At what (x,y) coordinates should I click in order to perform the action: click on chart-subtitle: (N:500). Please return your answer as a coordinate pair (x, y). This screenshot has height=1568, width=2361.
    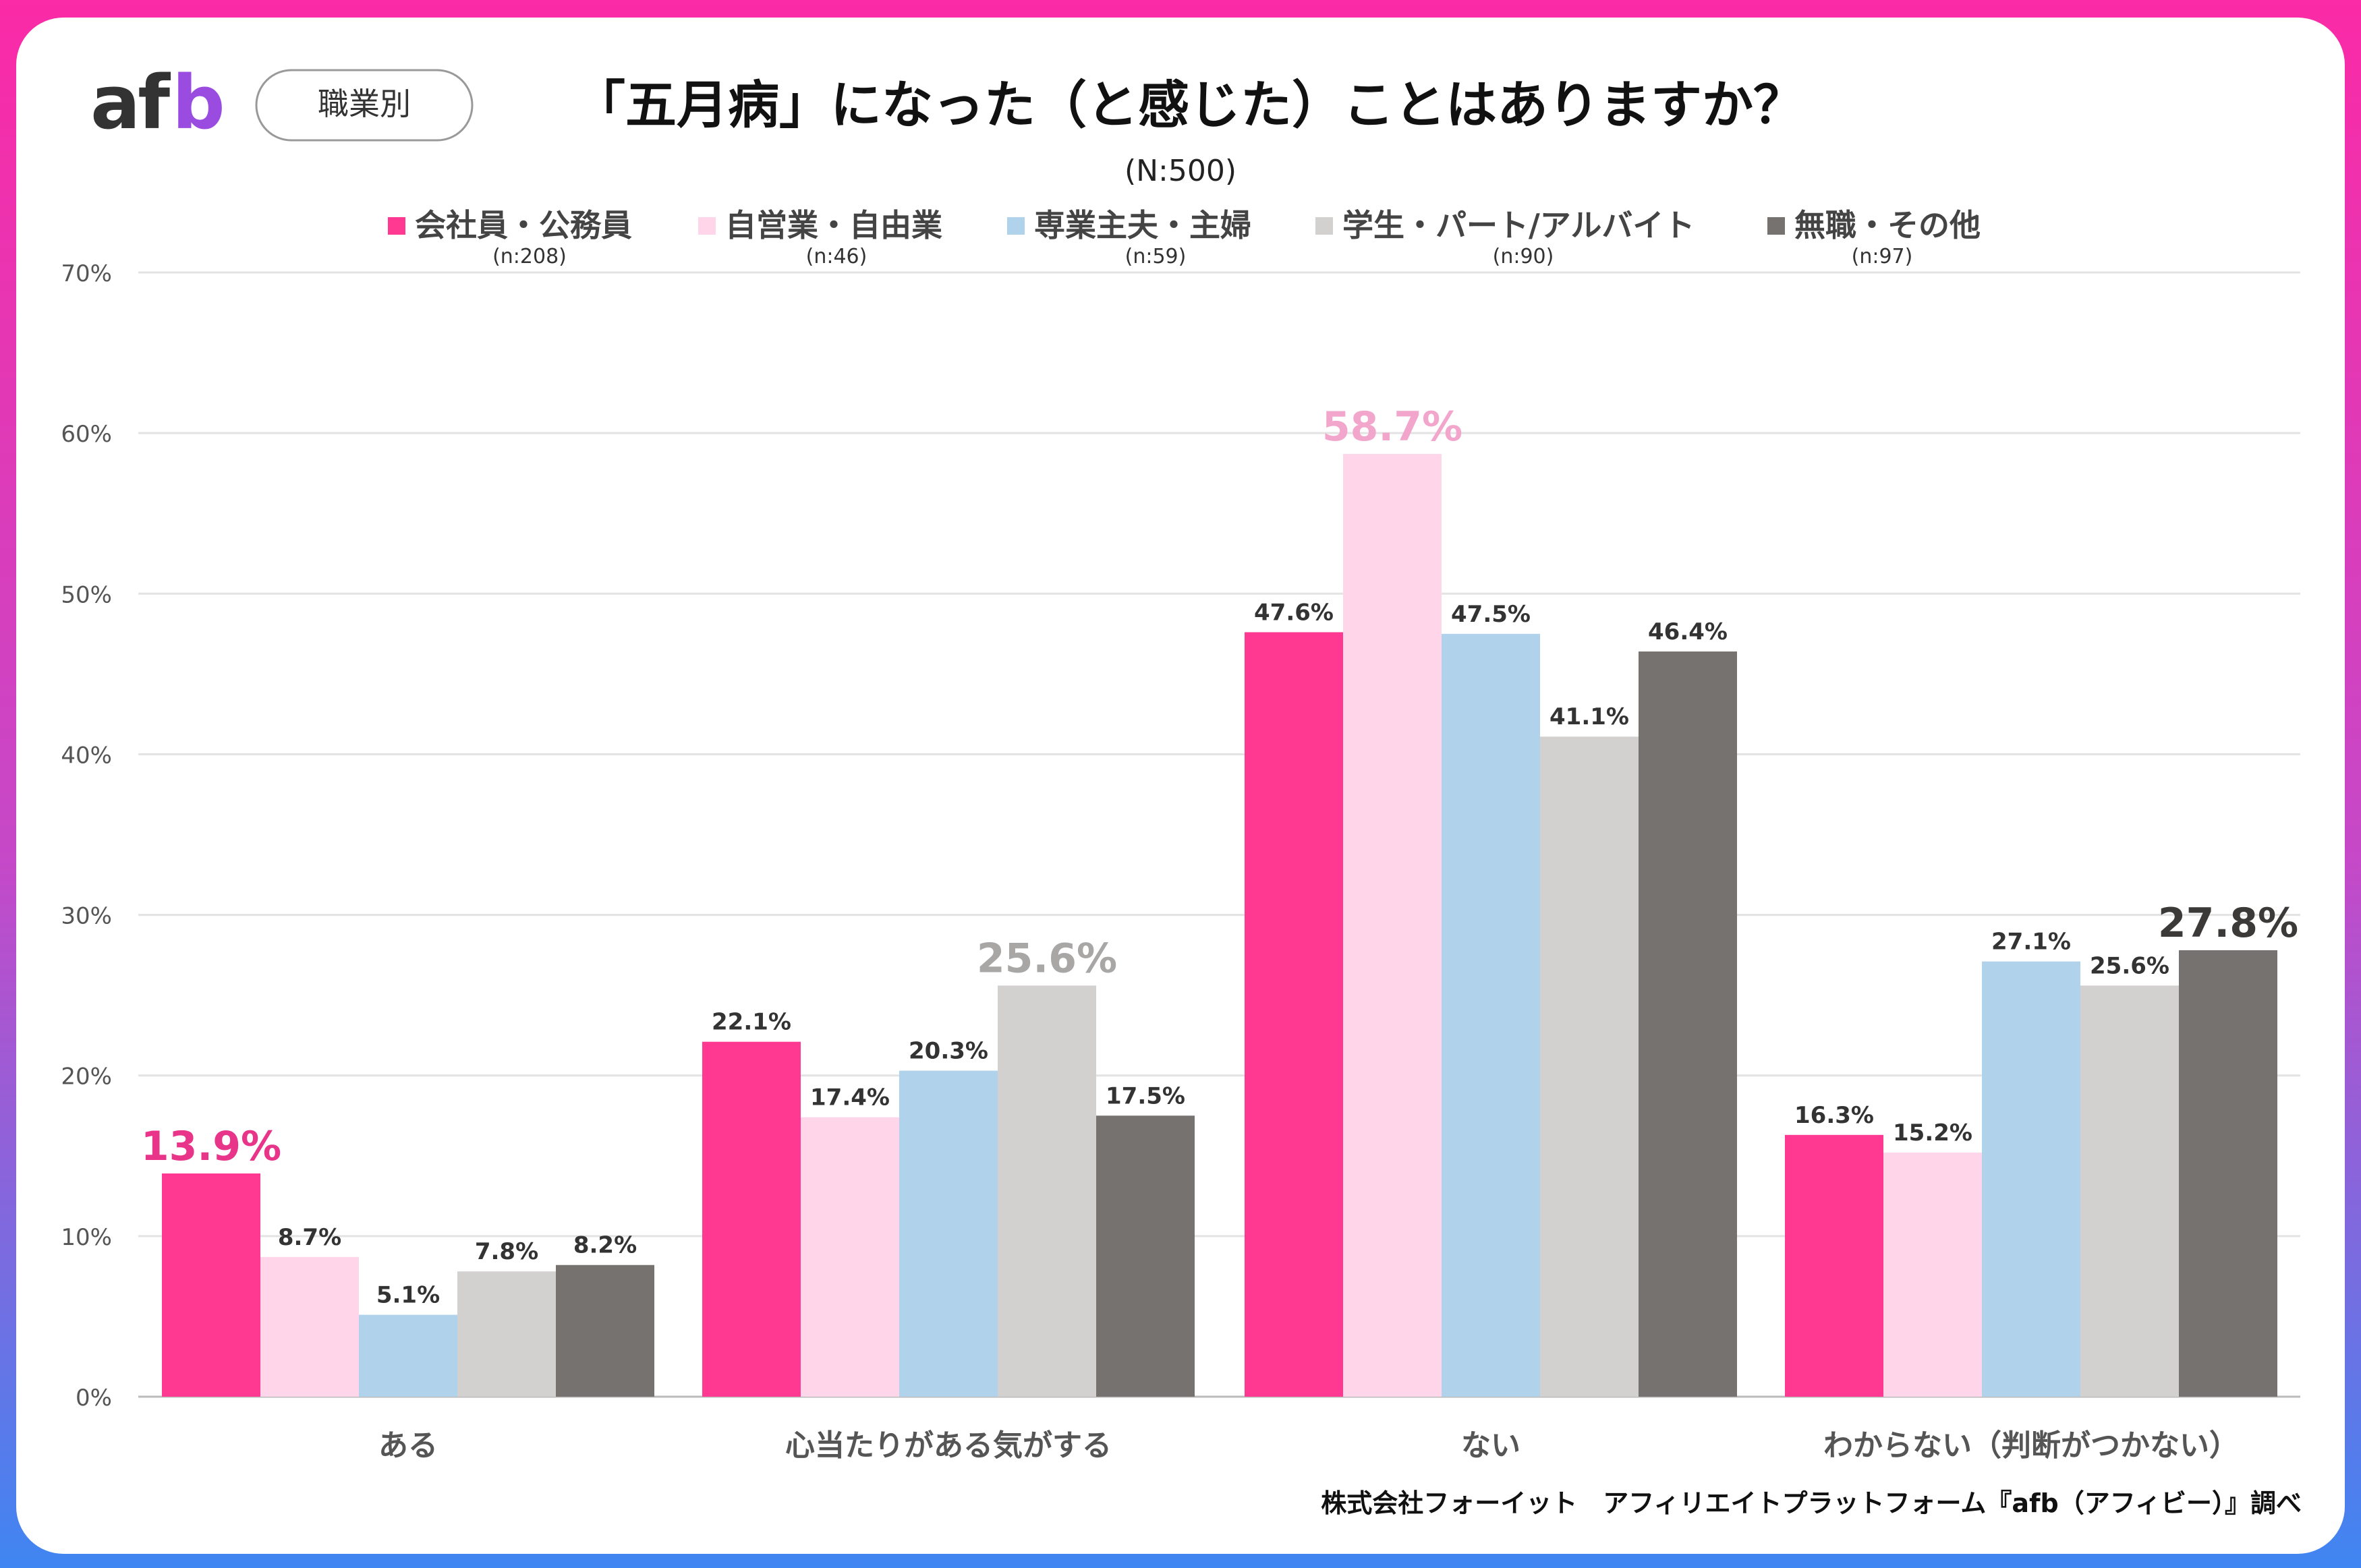
    Looking at the image, I should click on (1180, 171).